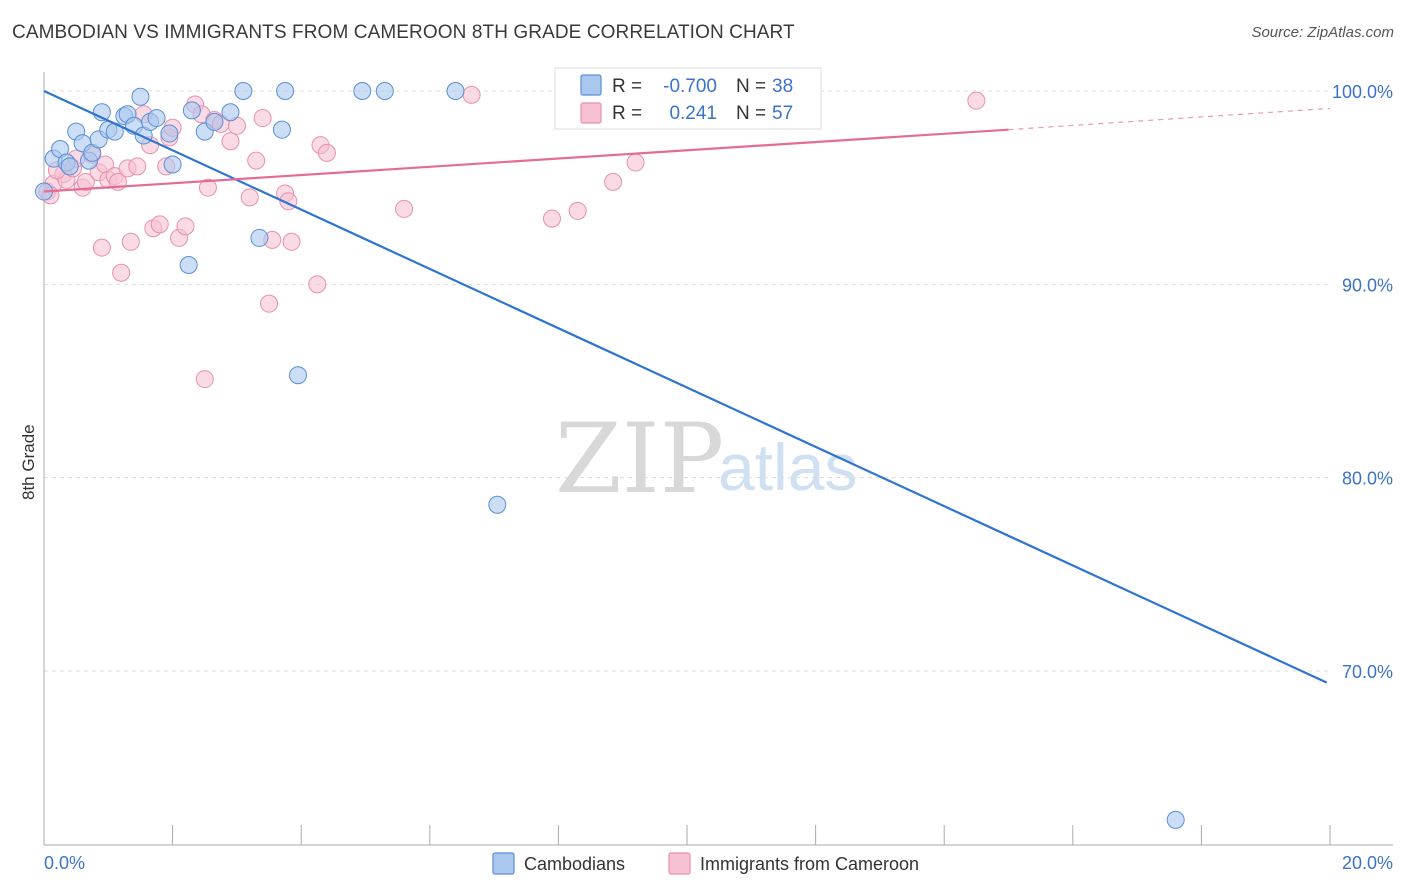  Describe the element at coordinates (1367, 863) in the screenshot. I see `x-tick-right: 20.0%` at that location.